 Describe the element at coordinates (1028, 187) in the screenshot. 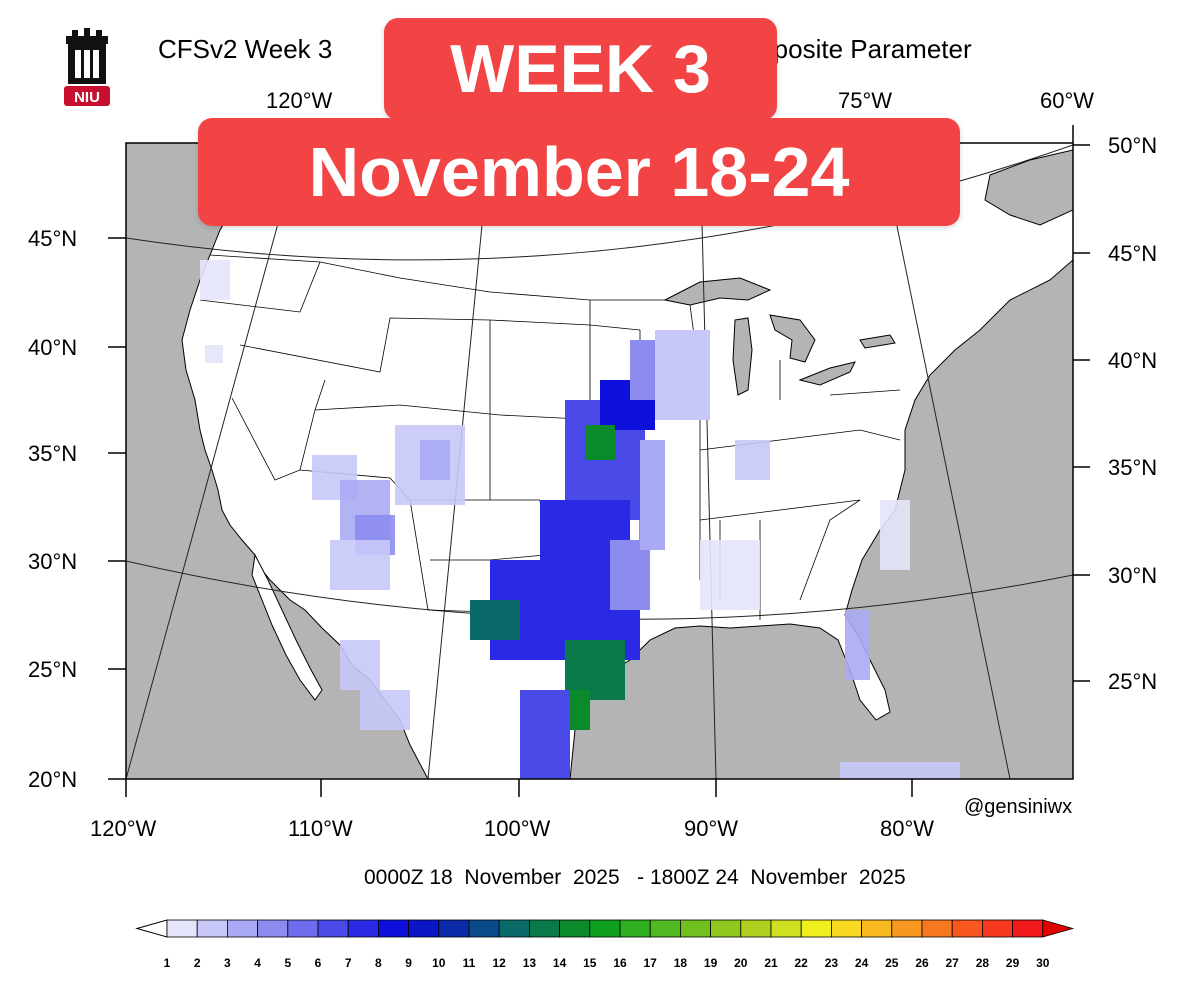

I see `hudson-bay-edge` at that location.